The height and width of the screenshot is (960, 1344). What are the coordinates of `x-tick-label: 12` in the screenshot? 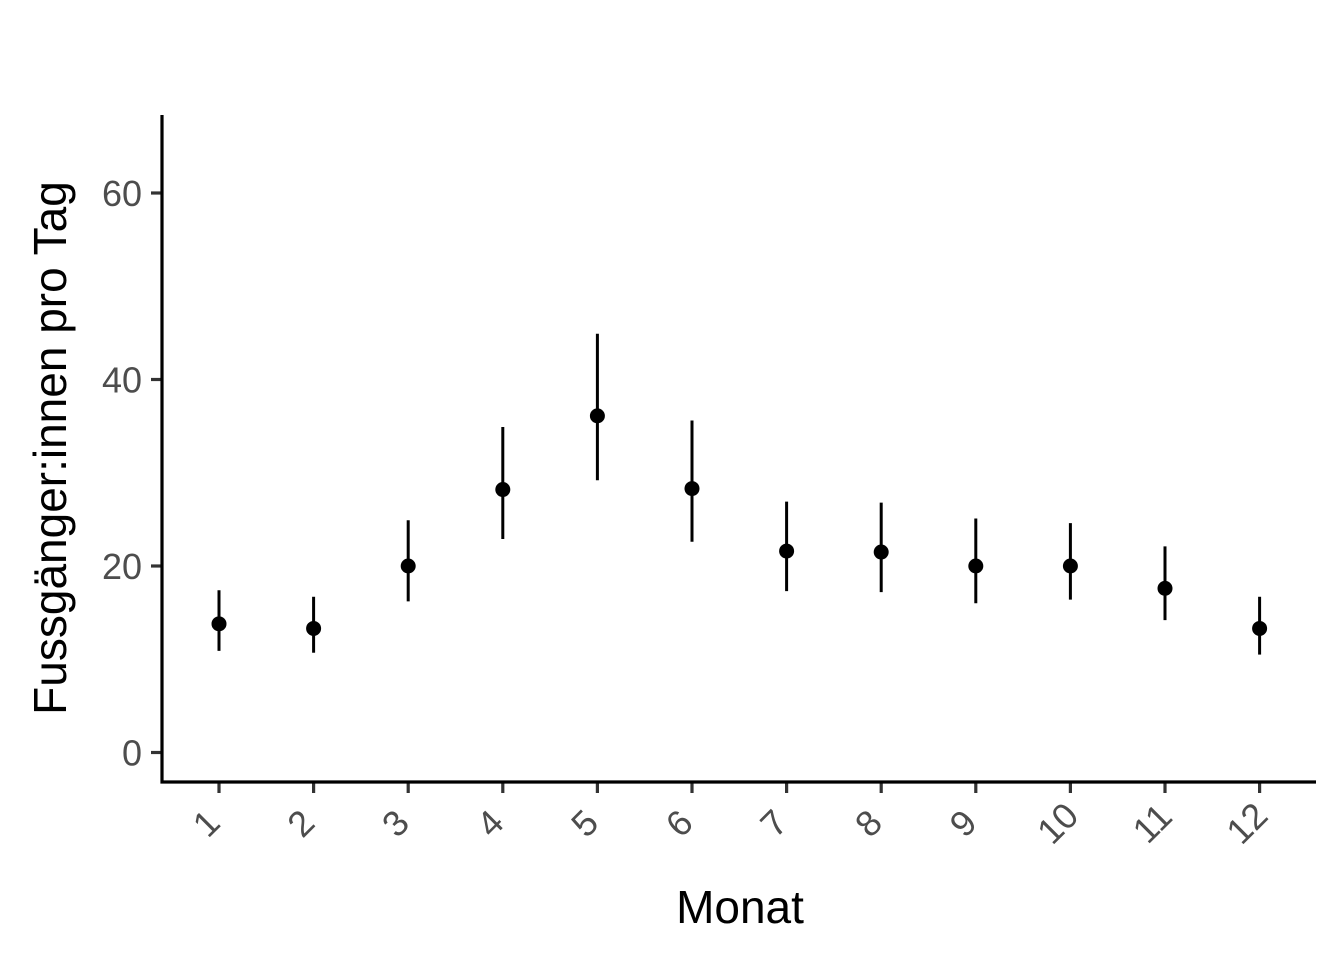 It's located at (1246, 823).